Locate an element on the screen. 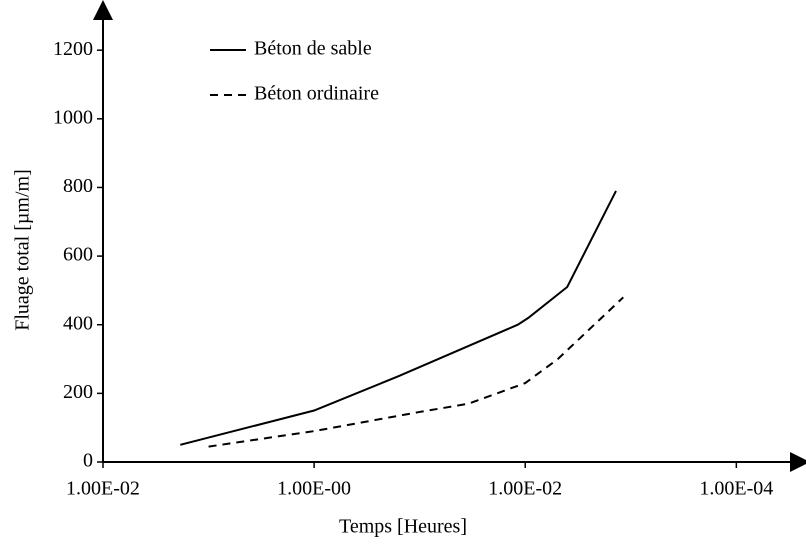  legend-label: Béton de sable is located at coordinates (313, 49).